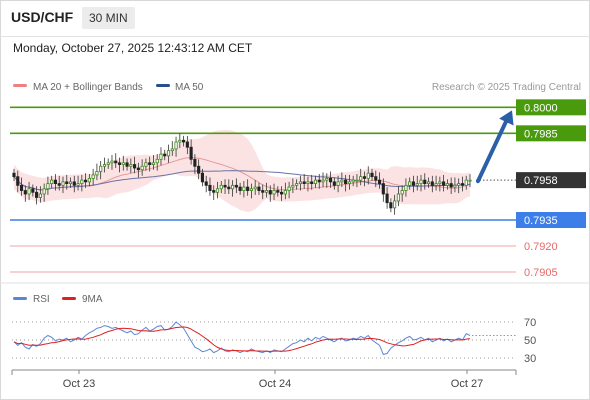  Describe the element at coordinates (273, 380) in the screenshot. I see `x-axis: Oct 23 Oct 24 Oct 27` at that location.